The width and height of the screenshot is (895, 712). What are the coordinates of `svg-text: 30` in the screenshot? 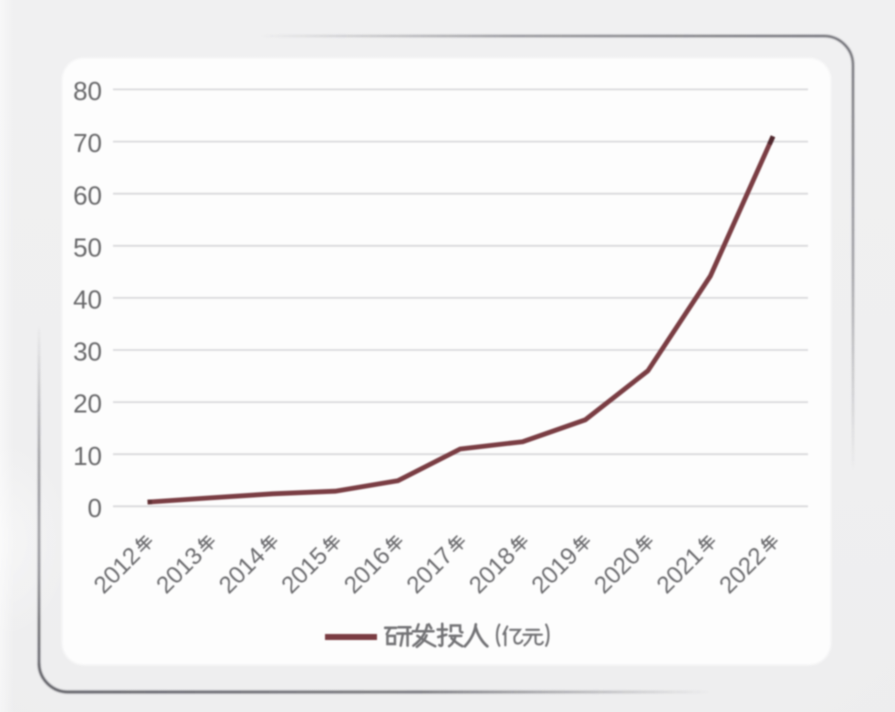 It's located at (87, 352).